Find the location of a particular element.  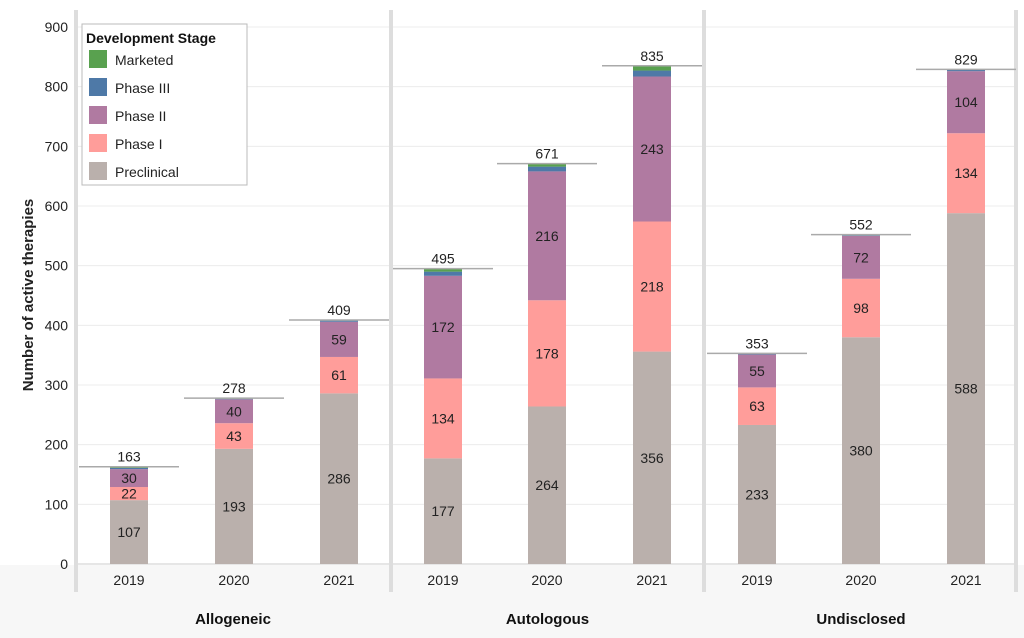

data-label: 55 is located at coordinates (757, 371).